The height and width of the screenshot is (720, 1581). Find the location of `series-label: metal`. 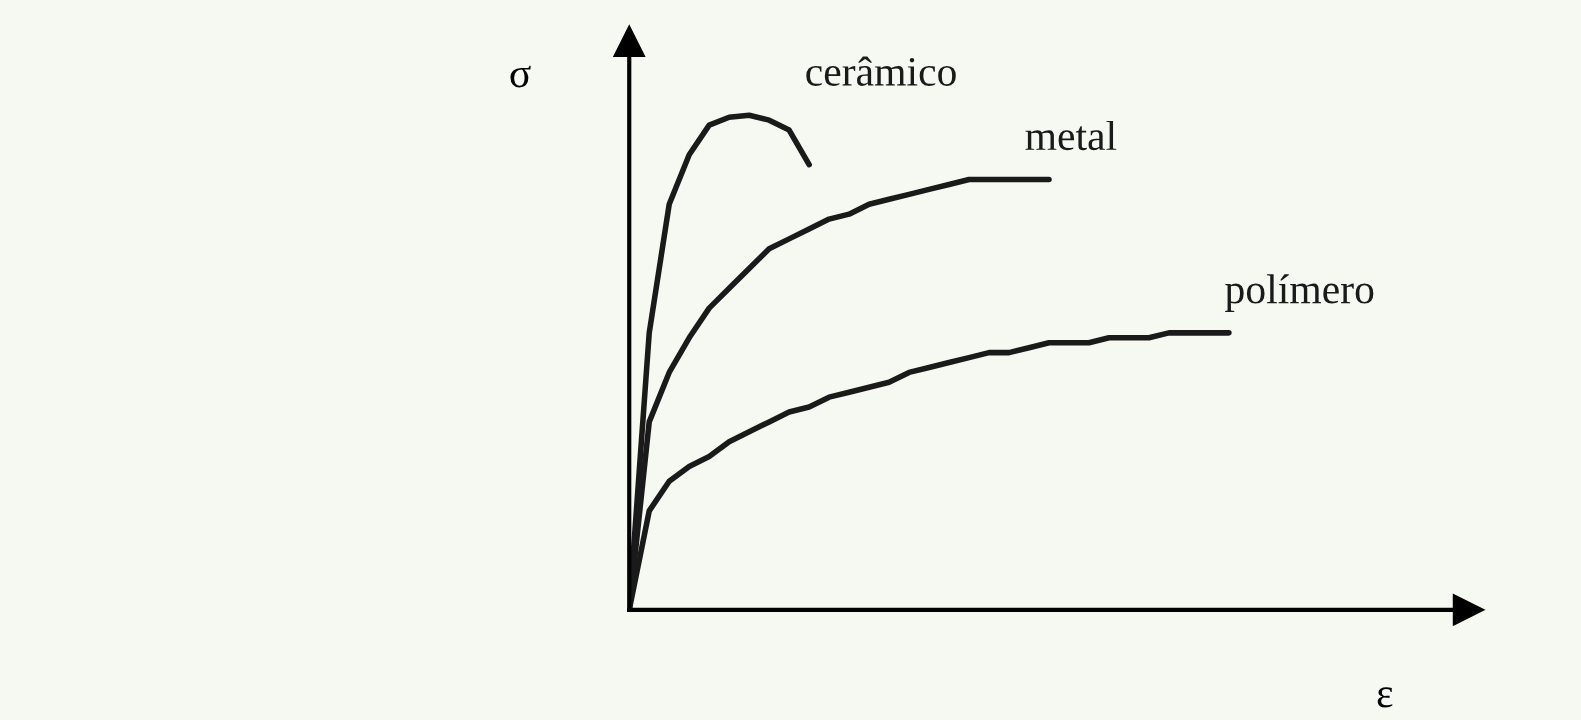

series-label: metal is located at coordinates (1071, 135).